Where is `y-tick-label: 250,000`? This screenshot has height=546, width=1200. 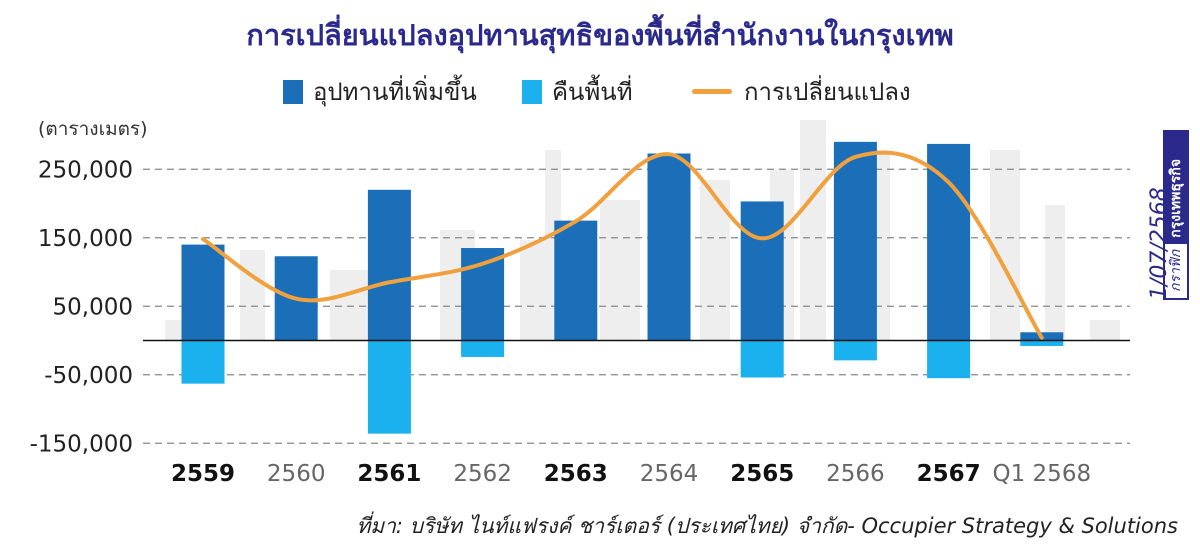
y-tick-label: 250,000 is located at coordinates (85, 170).